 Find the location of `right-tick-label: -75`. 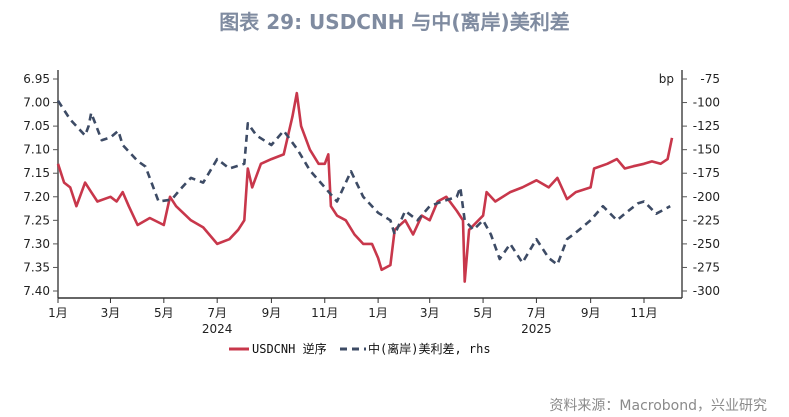

right-tick-label: -75 is located at coordinates (710, 79).